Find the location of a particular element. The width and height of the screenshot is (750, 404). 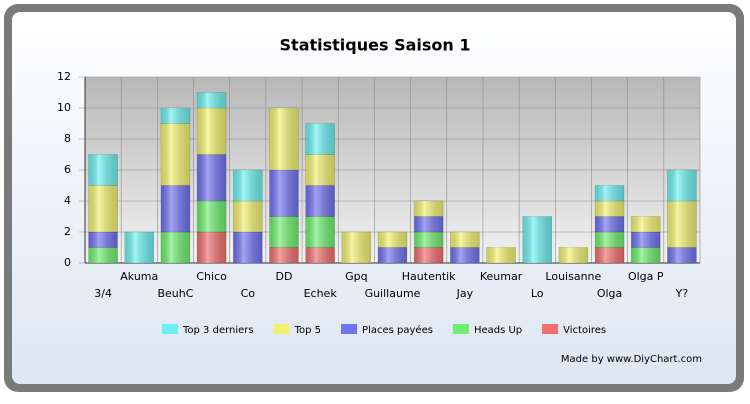

x-tick-label: Akuma is located at coordinates (139, 276).